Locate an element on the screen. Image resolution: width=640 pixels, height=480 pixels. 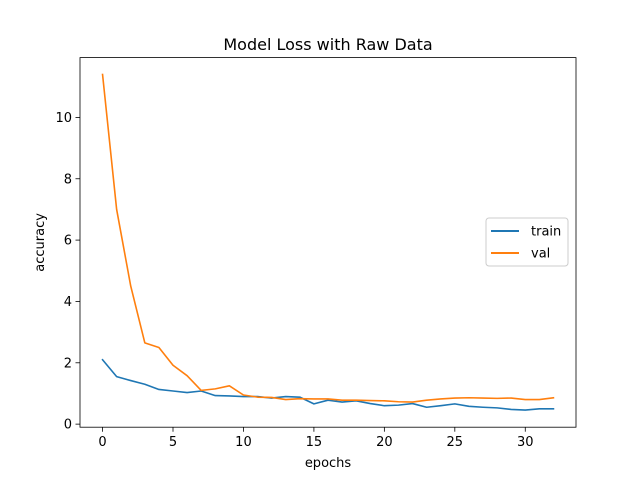
y-tick-label: 4 is located at coordinates (68, 302).